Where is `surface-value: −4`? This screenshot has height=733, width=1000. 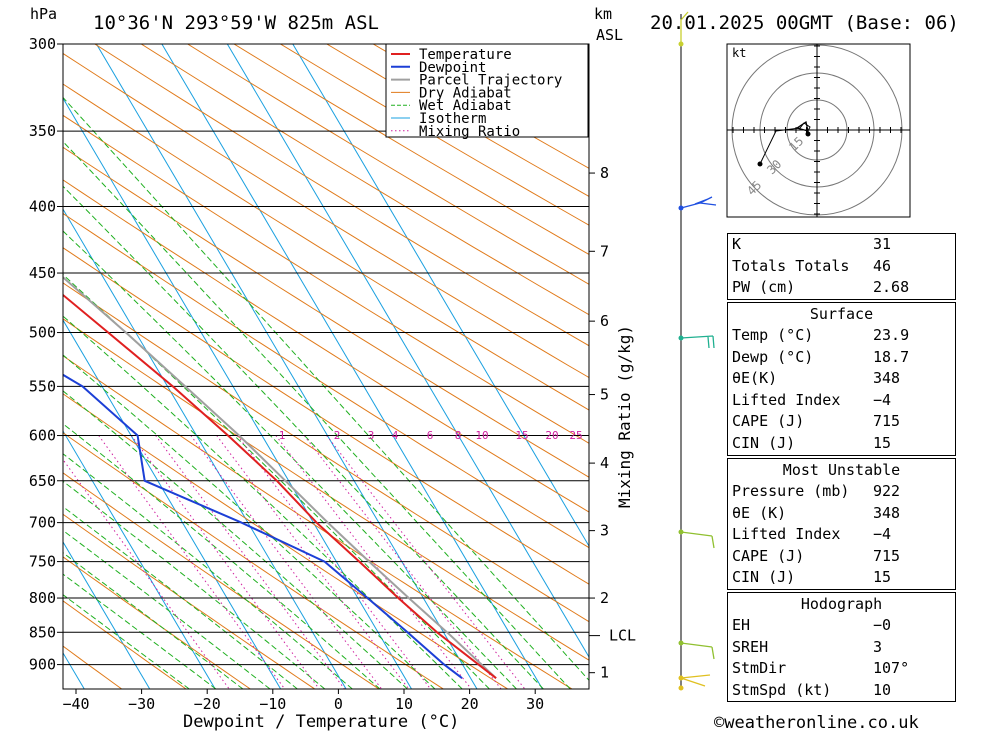
surface-value: −4 is located at coordinates (882, 399).